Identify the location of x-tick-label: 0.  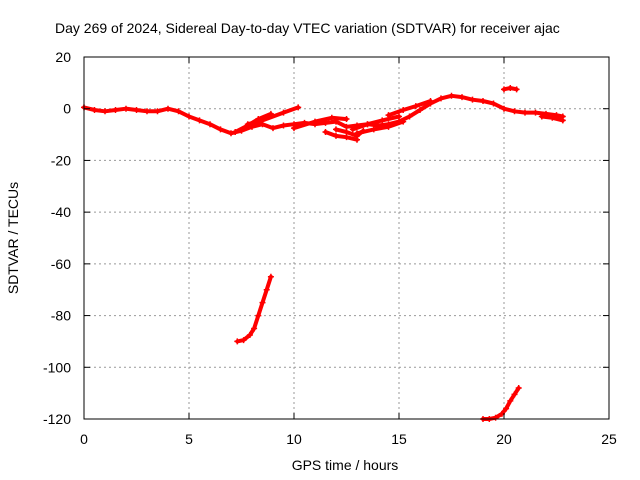
(84, 439).